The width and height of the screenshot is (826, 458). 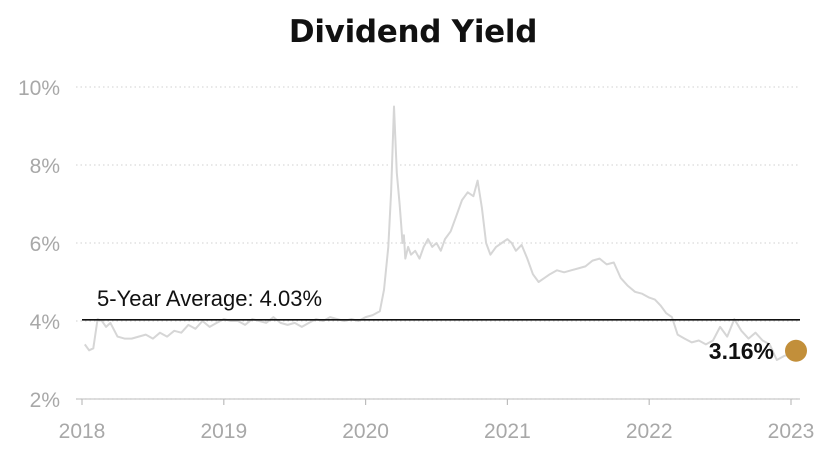 What do you see at coordinates (223, 431) in the screenshot?
I see `x-tick-label: 2019` at bounding box center [223, 431].